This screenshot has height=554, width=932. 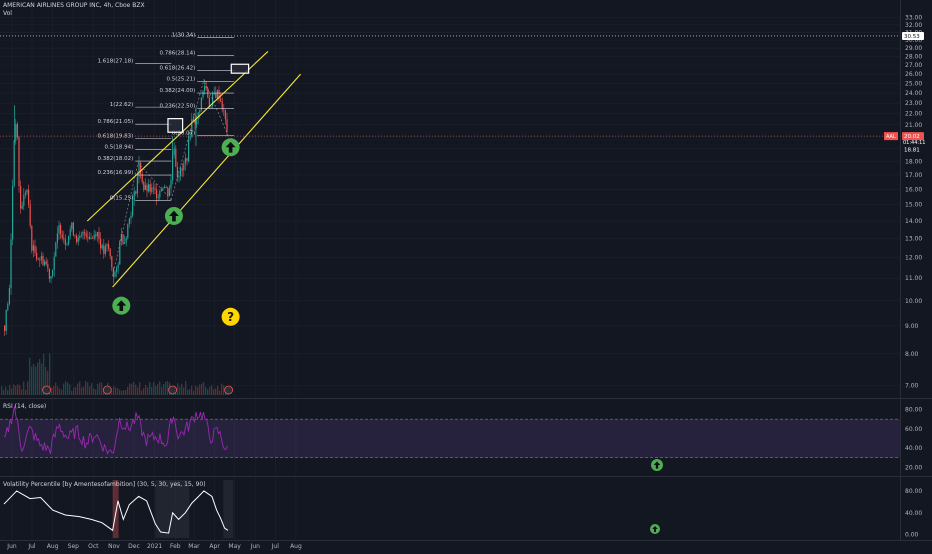 I want to click on fib-level-label: 0.618(26.42), so click(x=177, y=68).